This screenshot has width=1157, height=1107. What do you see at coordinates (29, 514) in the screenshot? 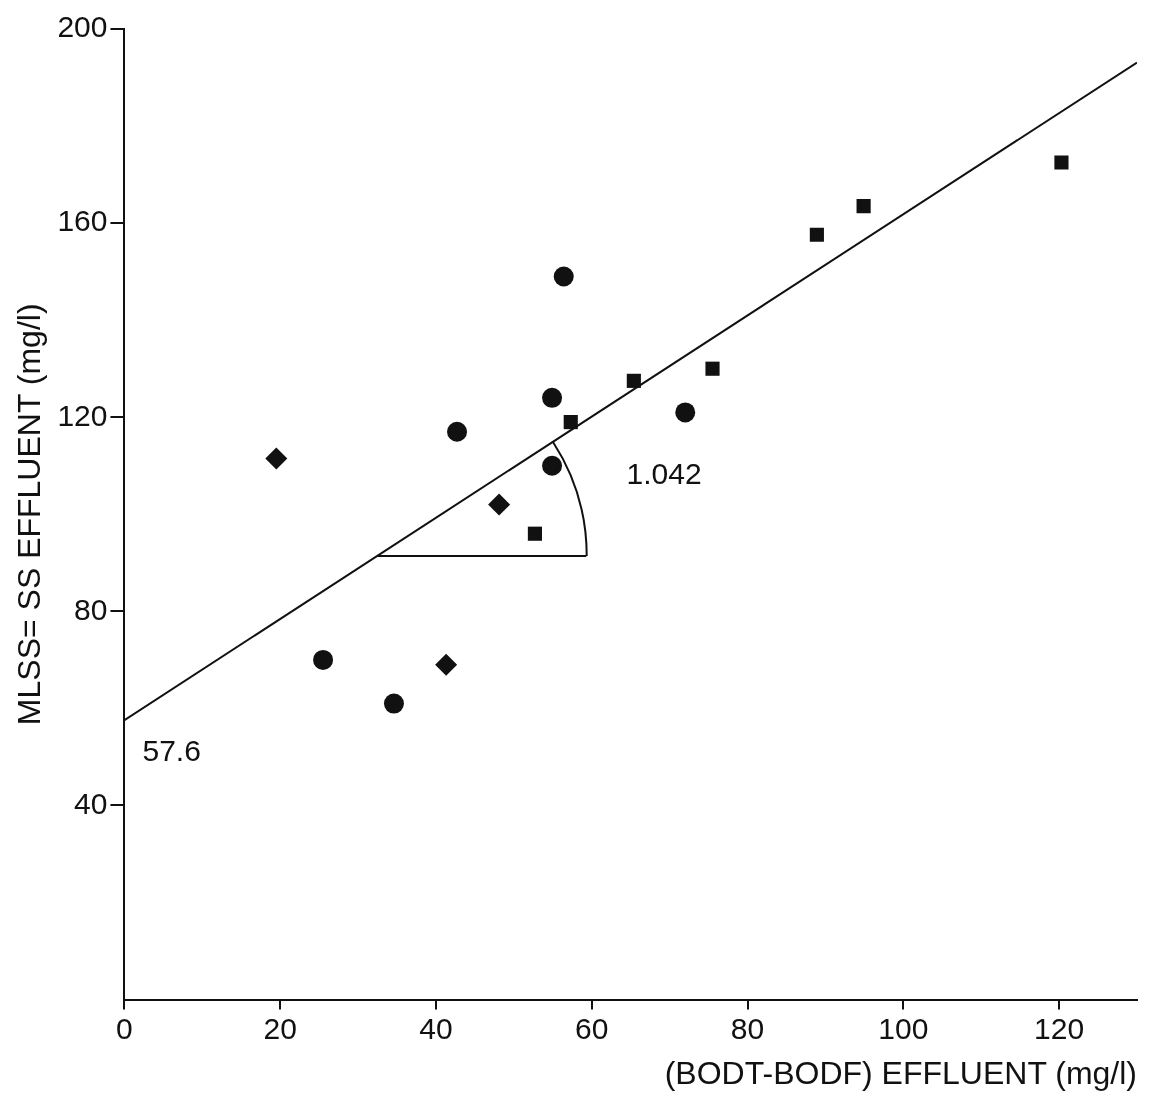
I see `y-axis-title: MLSS= SS EFFLUENT (mg/l)` at bounding box center [29, 514].